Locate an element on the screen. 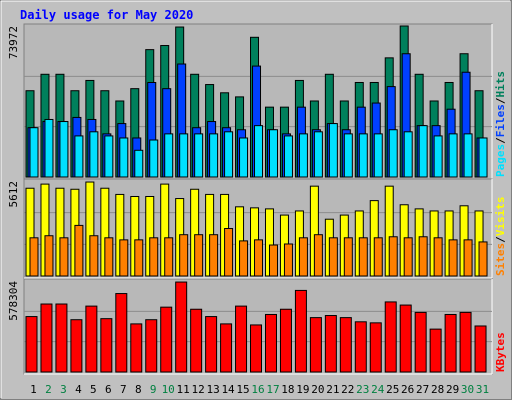  x-tick-label: 18 is located at coordinates (287, 389).